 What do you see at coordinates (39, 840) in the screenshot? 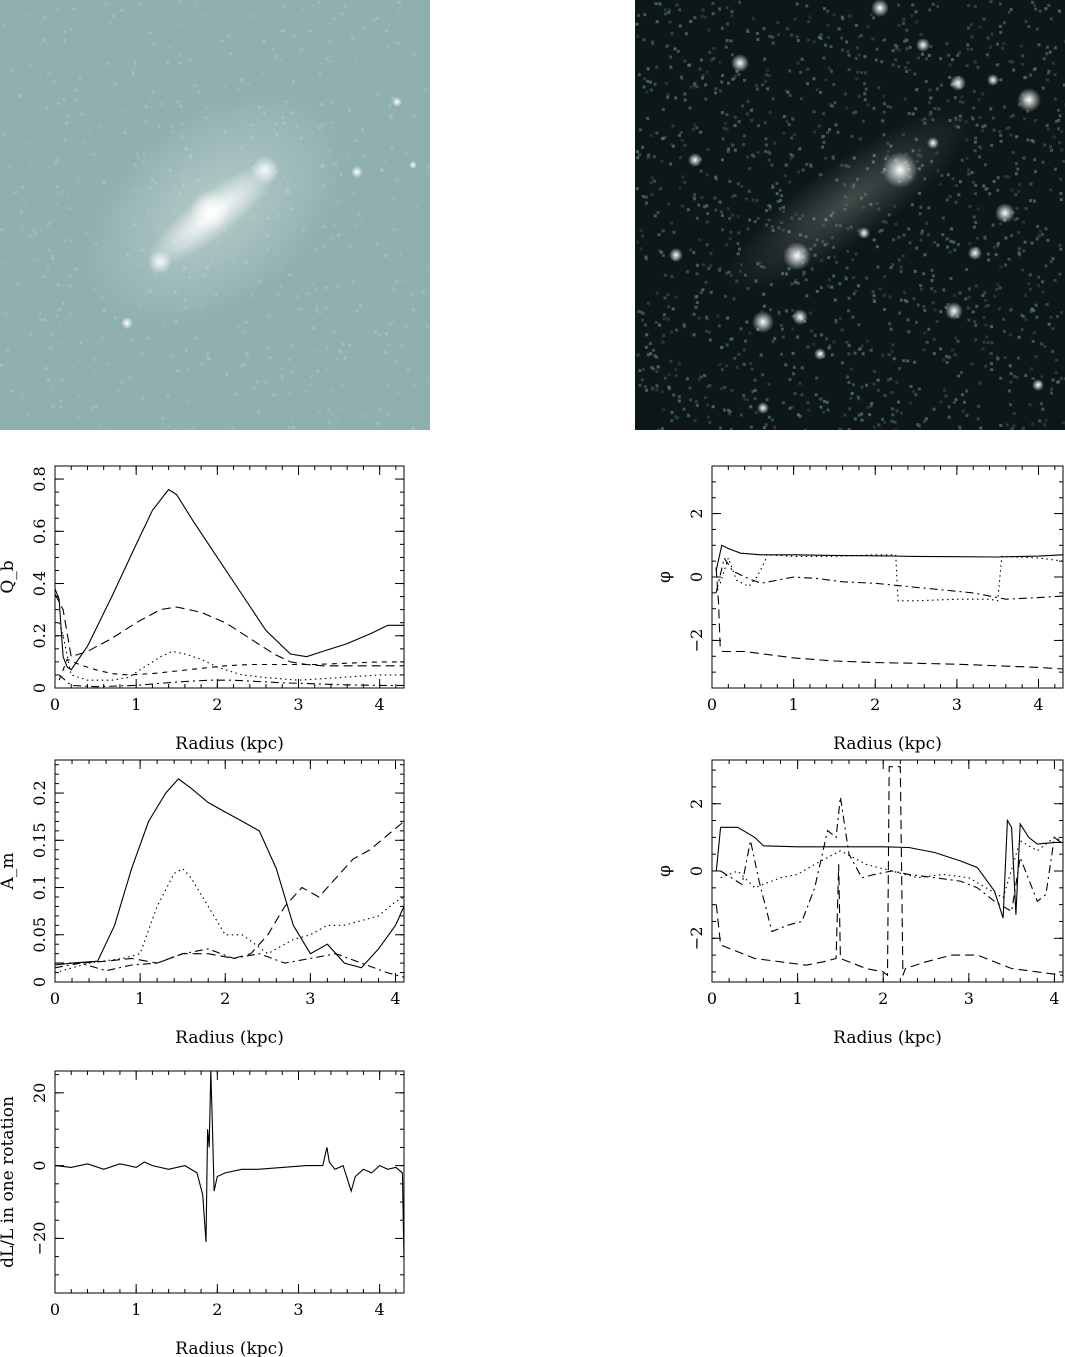
I see `y-tick-label: 0.15` at bounding box center [39, 840].